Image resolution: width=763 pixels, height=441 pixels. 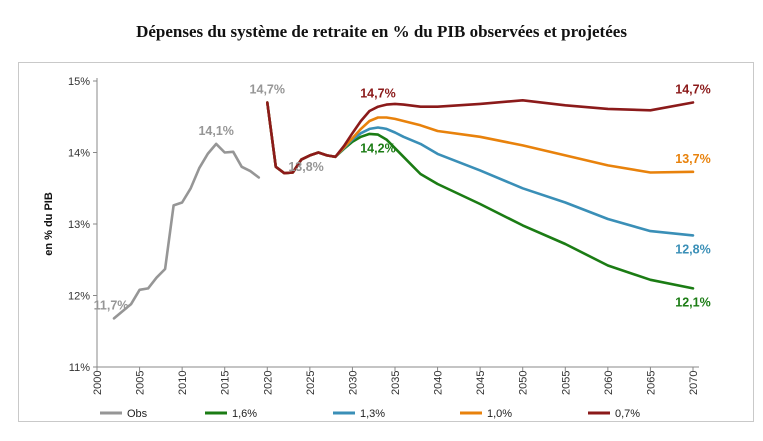 What do you see at coordinates (439, 383) in the screenshot?
I see `x-tick-label: 2040` at bounding box center [439, 383].